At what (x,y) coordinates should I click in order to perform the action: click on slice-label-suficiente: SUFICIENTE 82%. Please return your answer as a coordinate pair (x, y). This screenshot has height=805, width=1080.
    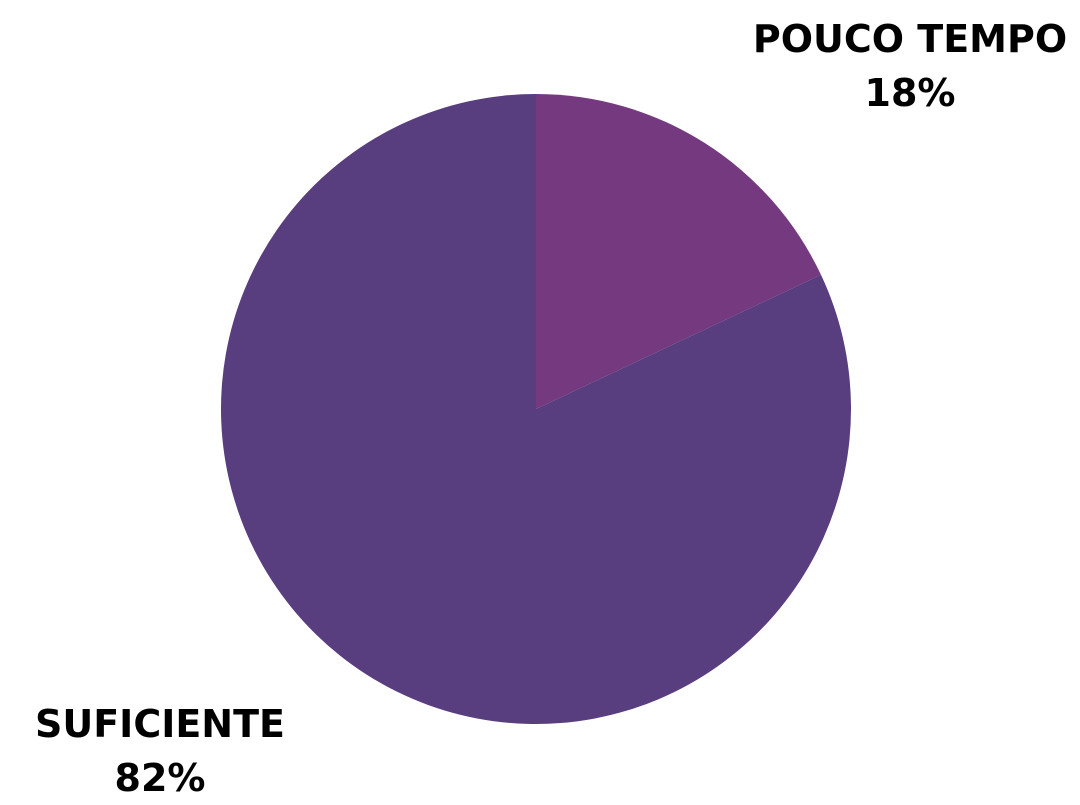
    Looking at the image, I should click on (160, 751).